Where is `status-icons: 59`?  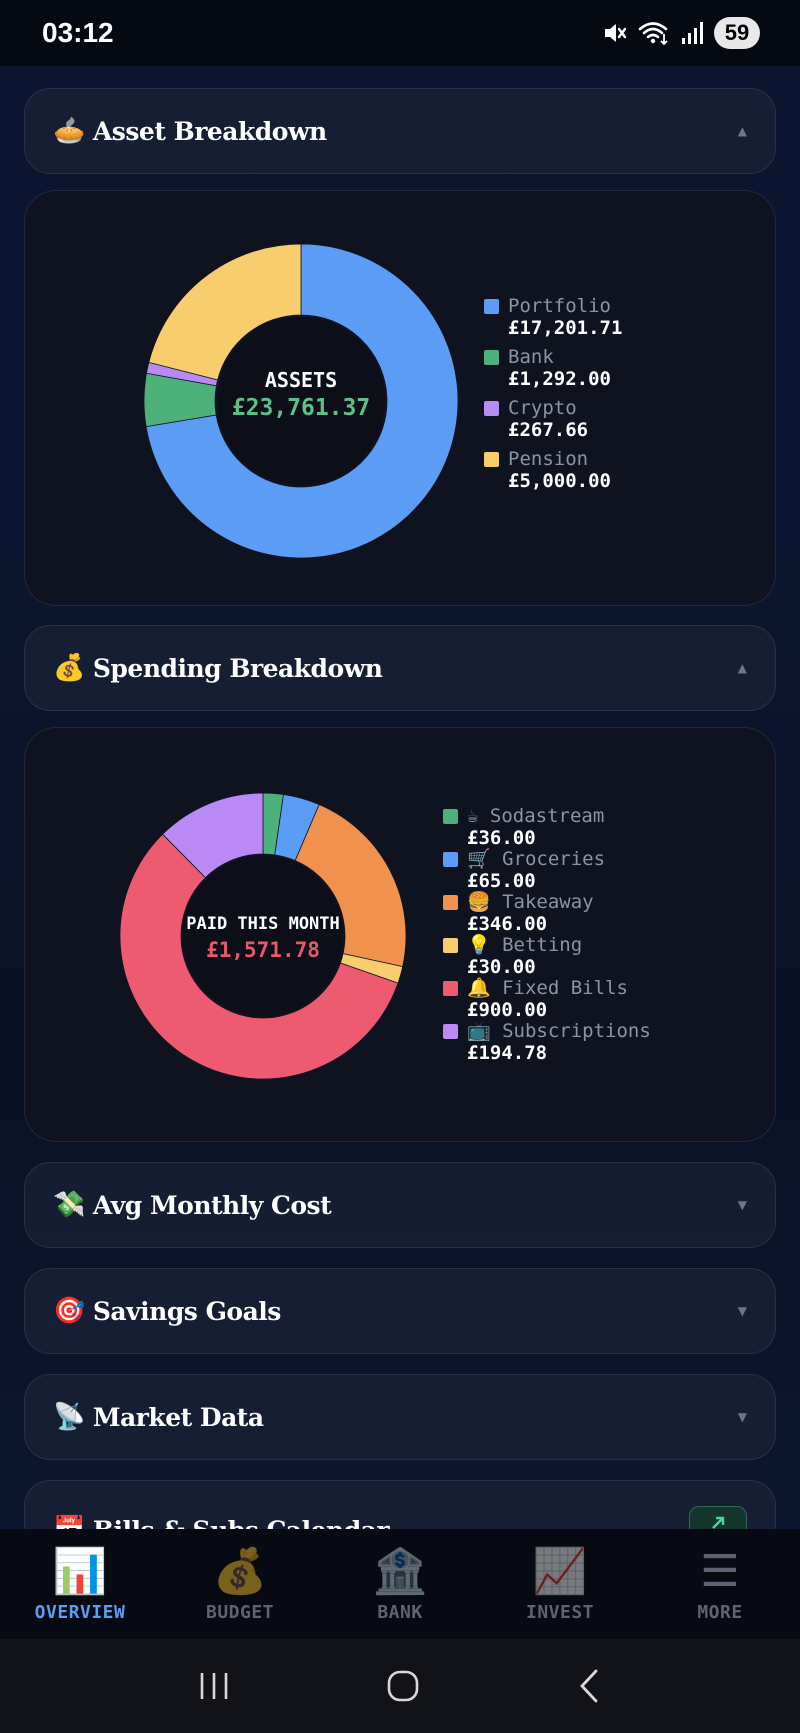
status-icons: 59 is located at coordinates (681, 33).